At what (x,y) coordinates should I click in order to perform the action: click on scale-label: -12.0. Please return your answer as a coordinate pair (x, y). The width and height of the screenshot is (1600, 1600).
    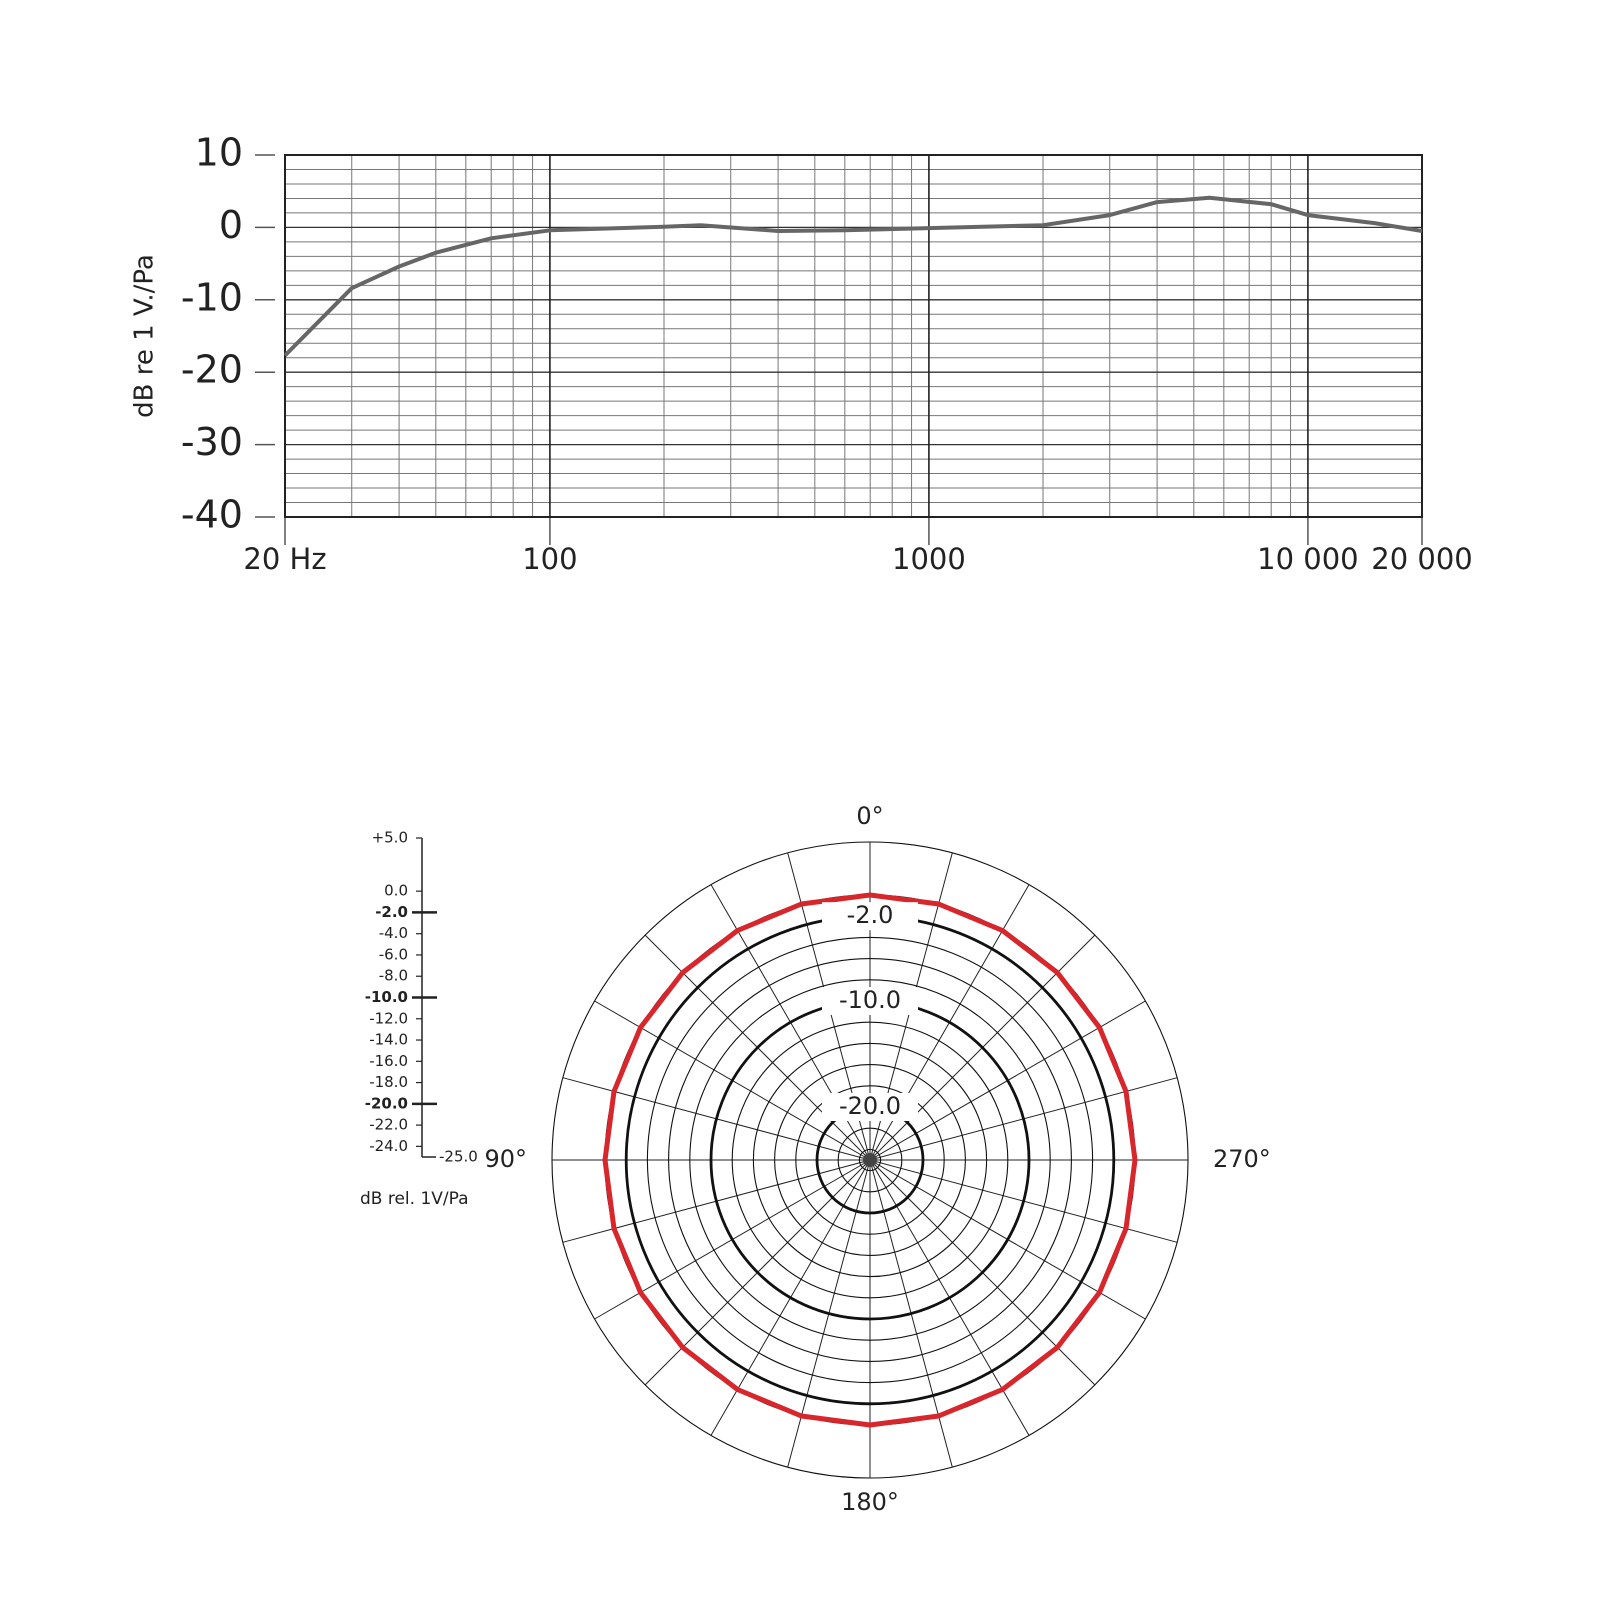
    Looking at the image, I should click on (388, 1018).